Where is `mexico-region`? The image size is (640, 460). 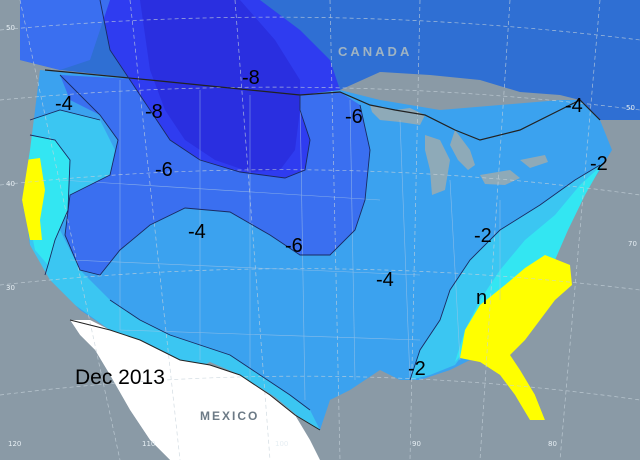 mexico-region is located at coordinates (195, 390).